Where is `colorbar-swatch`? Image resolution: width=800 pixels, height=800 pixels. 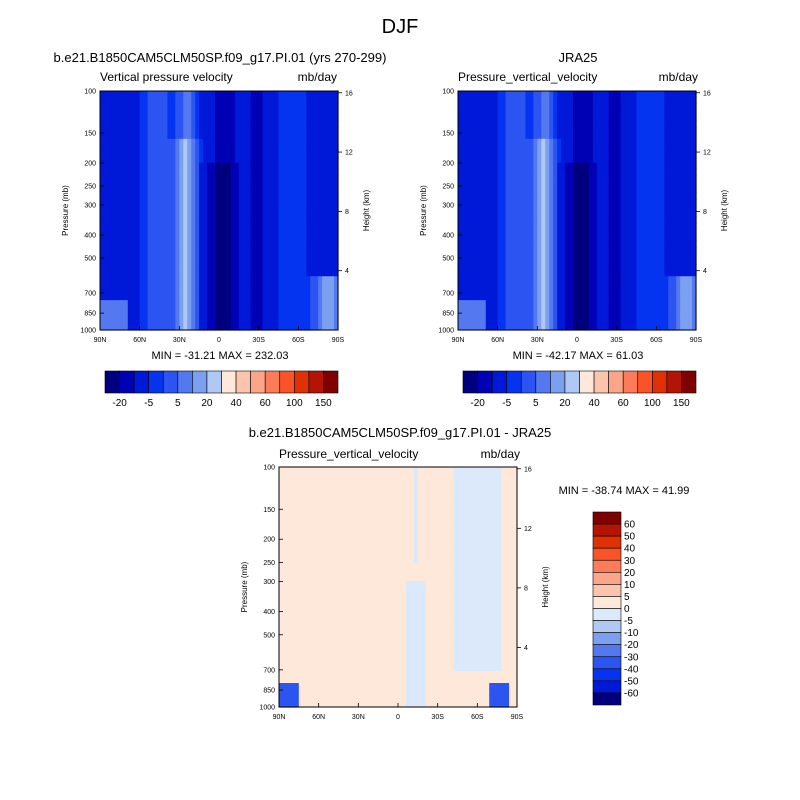
colorbar-swatch is located at coordinates (514, 382).